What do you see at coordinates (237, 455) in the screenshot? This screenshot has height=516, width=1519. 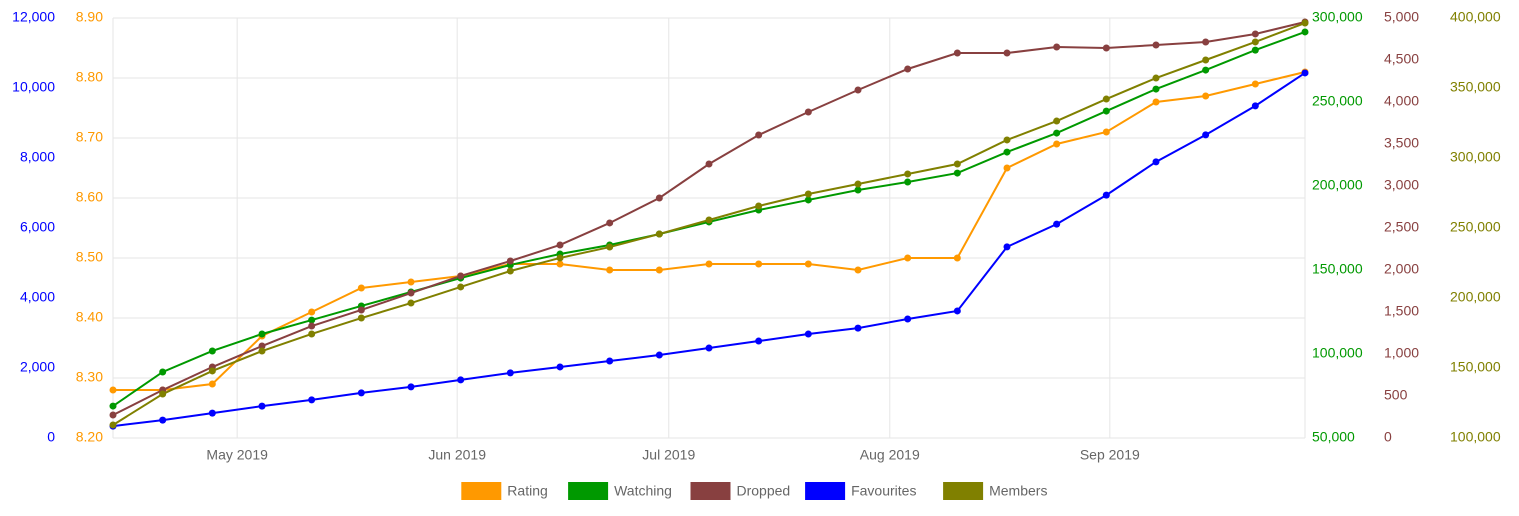 I see `x-tick-label: May 2019` at bounding box center [237, 455].